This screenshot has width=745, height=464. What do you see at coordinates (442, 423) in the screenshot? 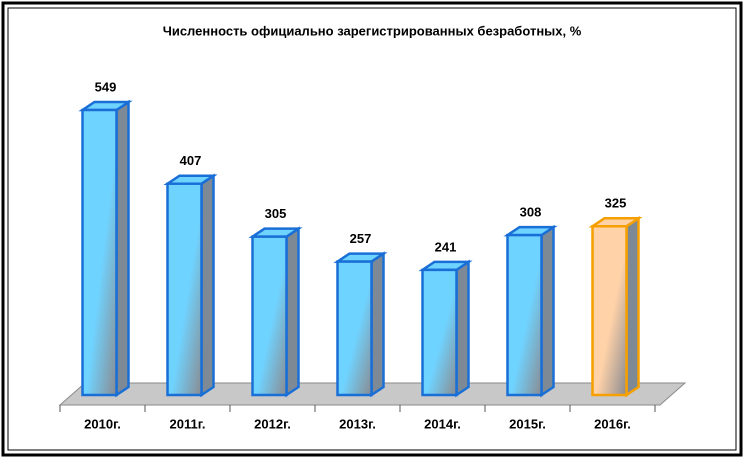
I see `x-tick-label: 2014г.` at bounding box center [442, 423].